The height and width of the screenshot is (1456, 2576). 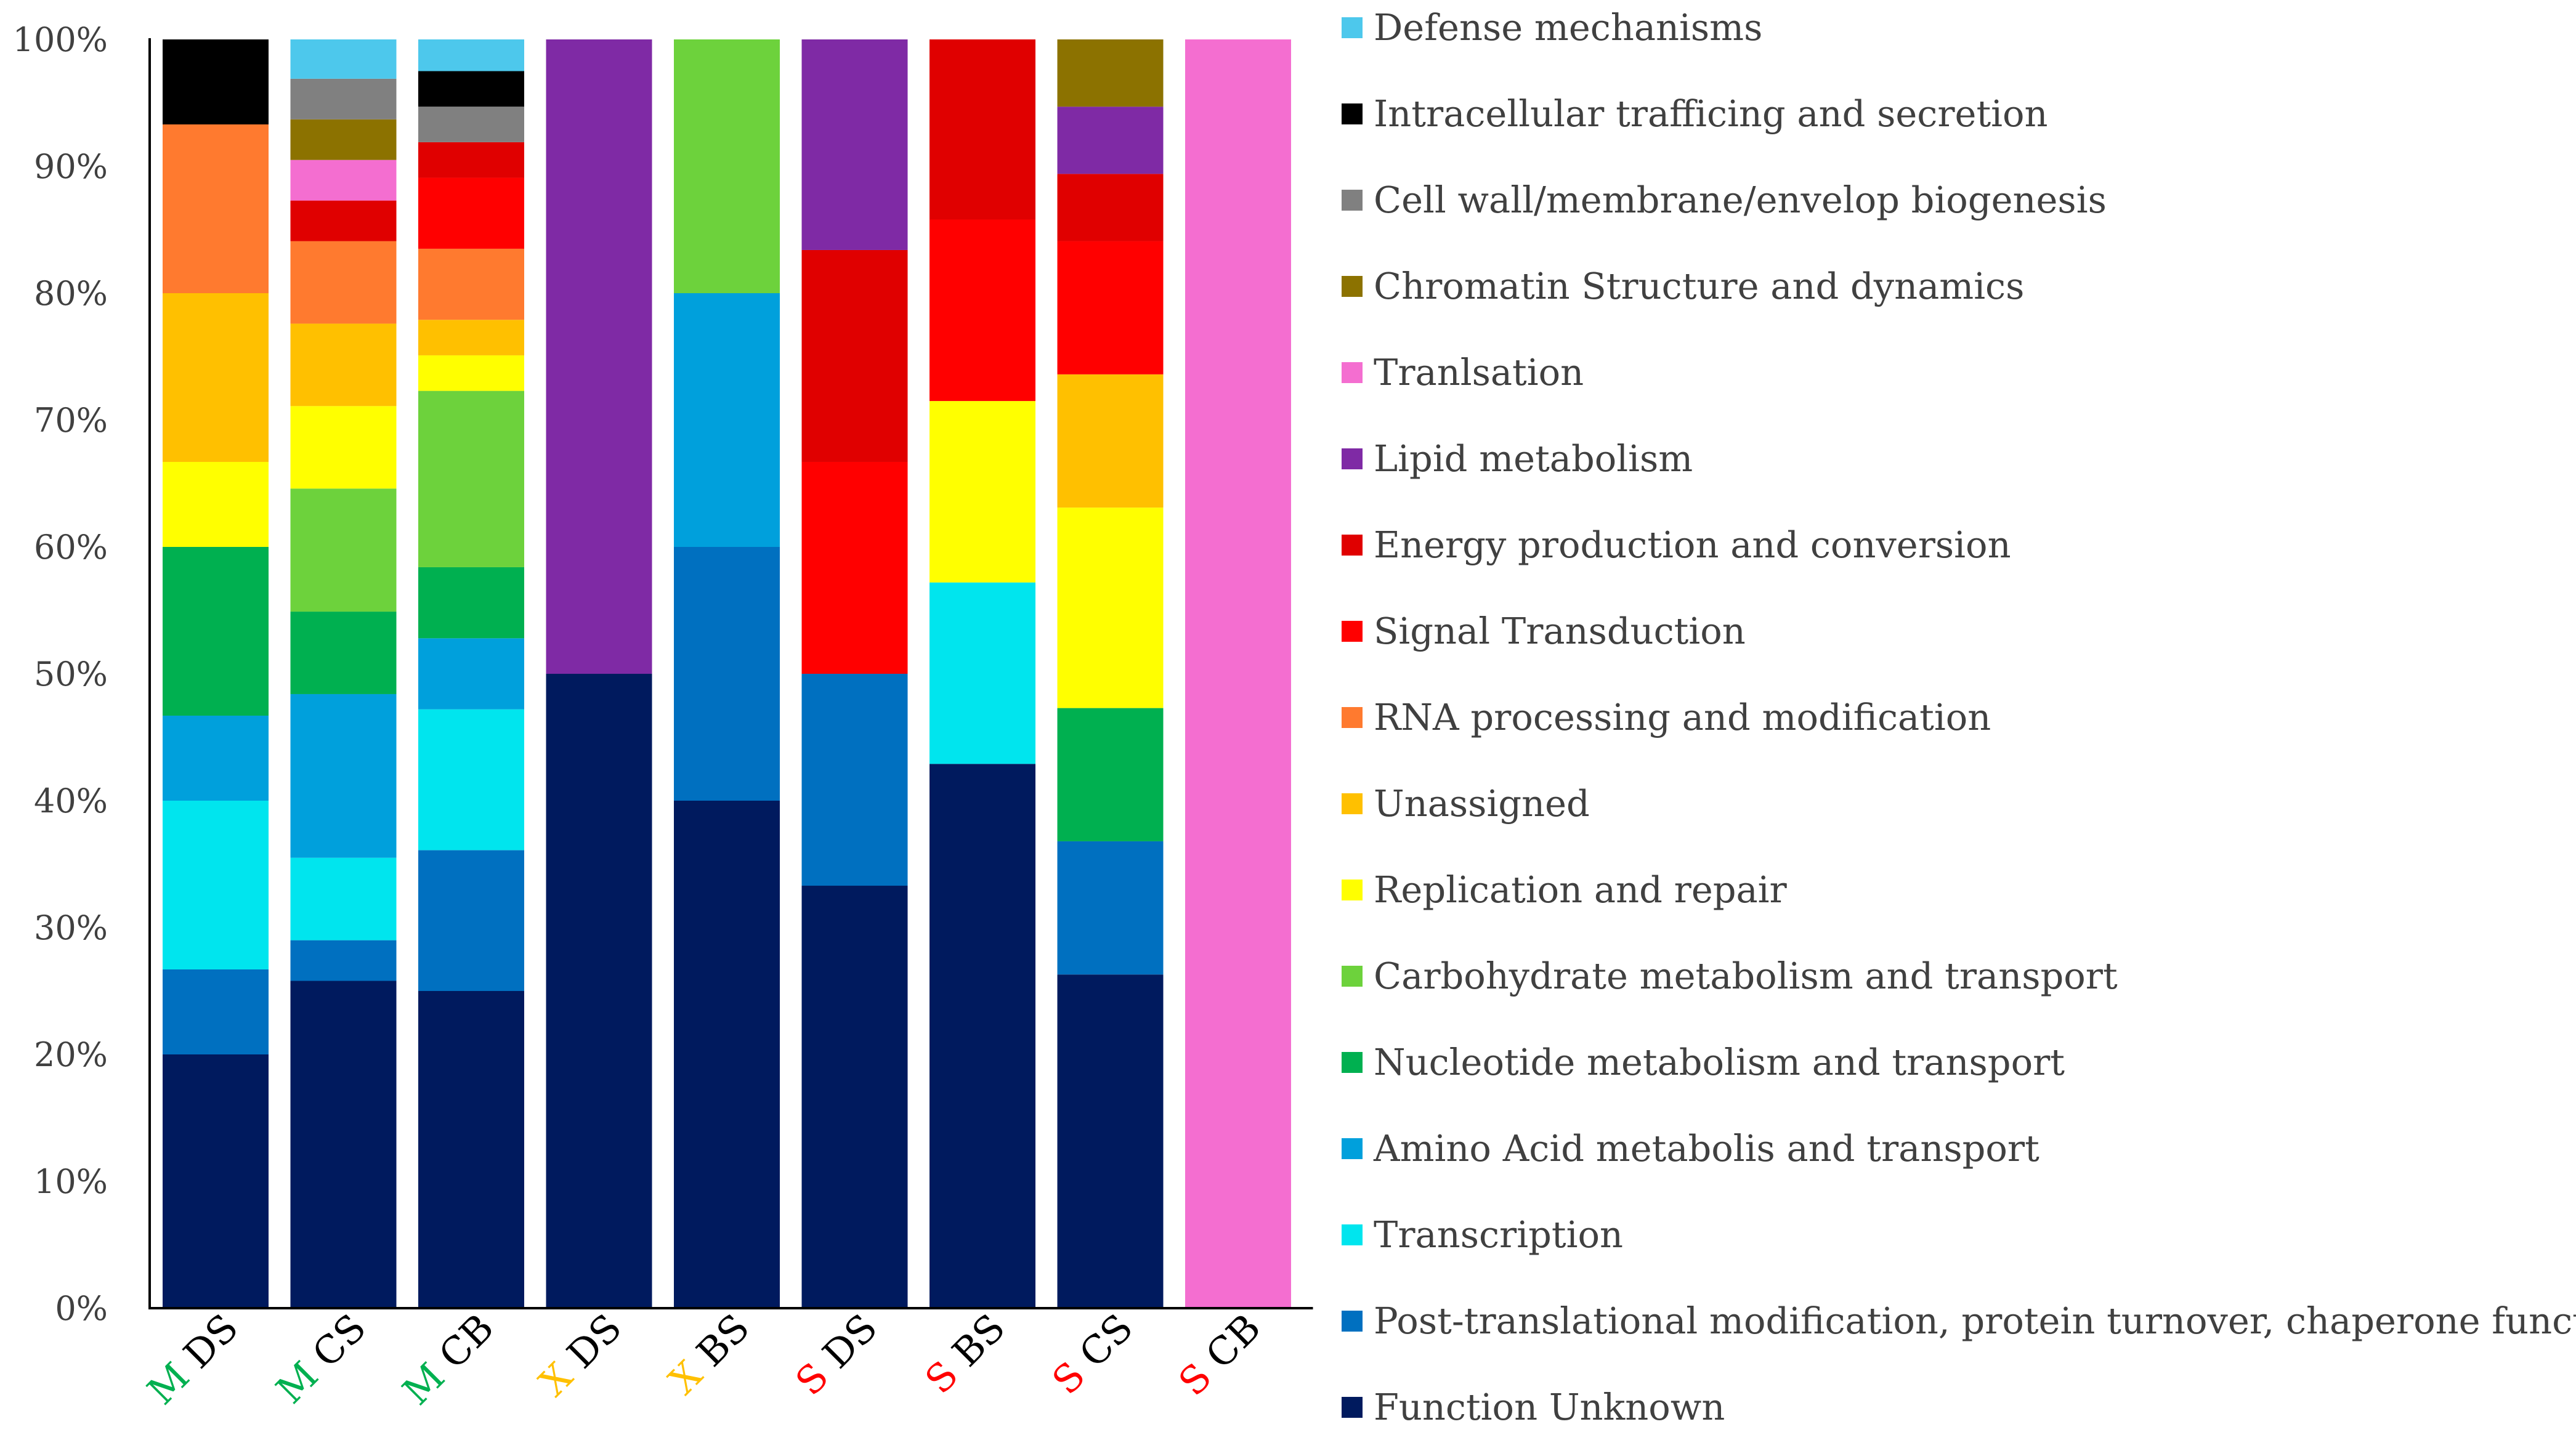 What do you see at coordinates (1482, 803) in the screenshot?
I see `legend-label: Unassigned` at bounding box center [1482, 803].